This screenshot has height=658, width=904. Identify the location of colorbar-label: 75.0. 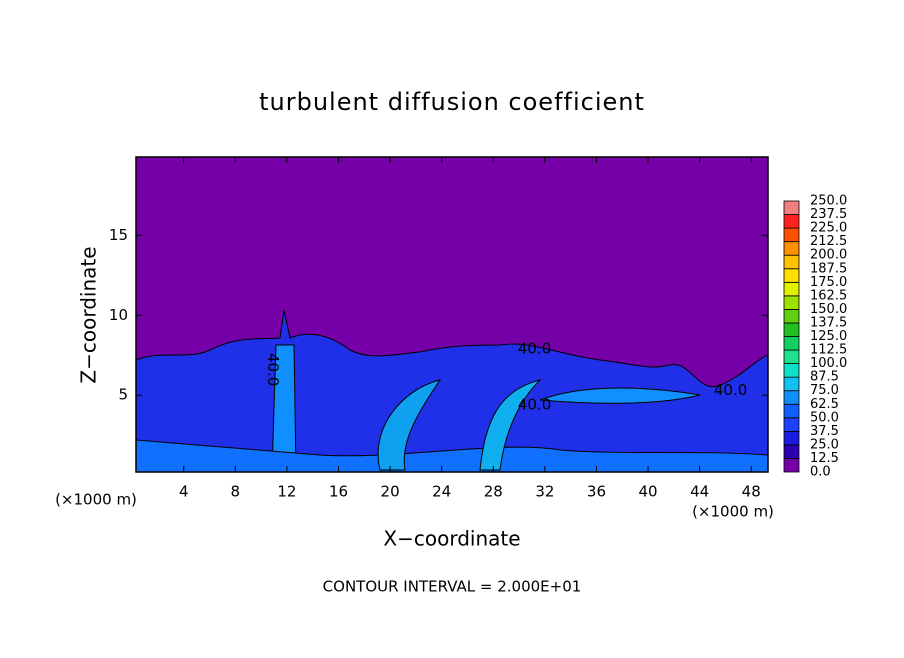
(824, 390).